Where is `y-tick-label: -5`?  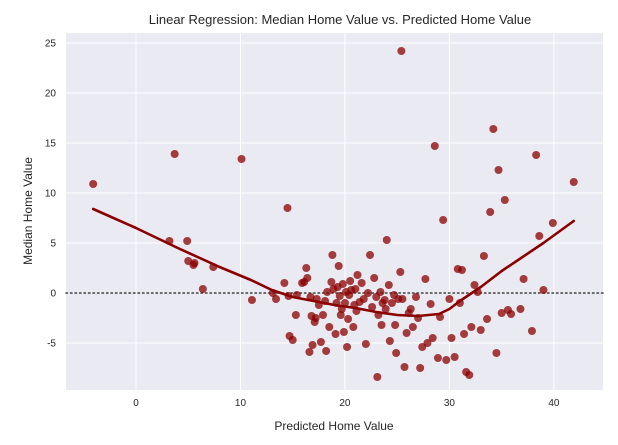 y-tick-label: -5 is located at coordinates (51, 344).